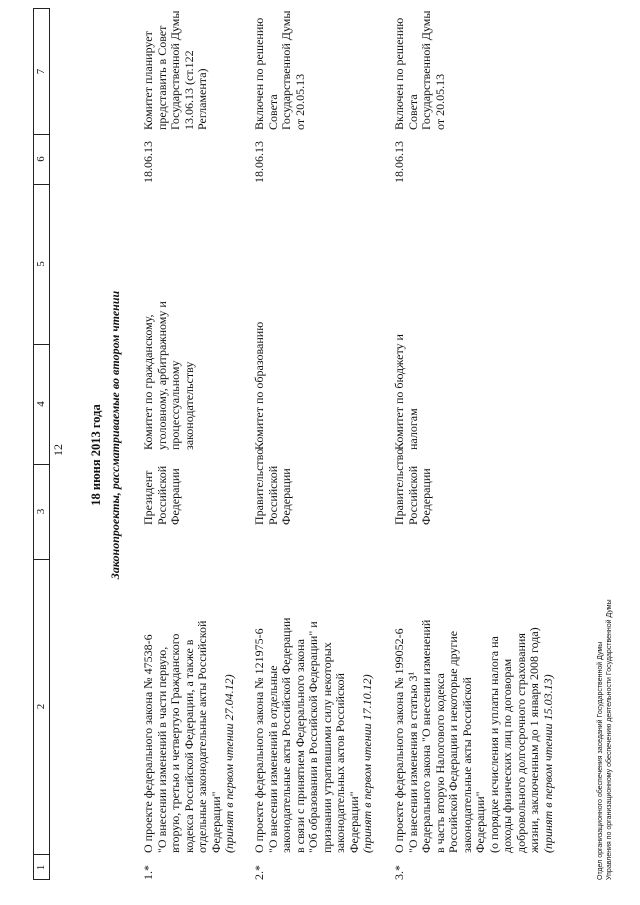 The width and height of the screenshot is (640, 905). What do you see at coordinates (466, 765) in the screenshot?
I see `bill-line: законодательные акты Российской` at bounding box center [466, 765].